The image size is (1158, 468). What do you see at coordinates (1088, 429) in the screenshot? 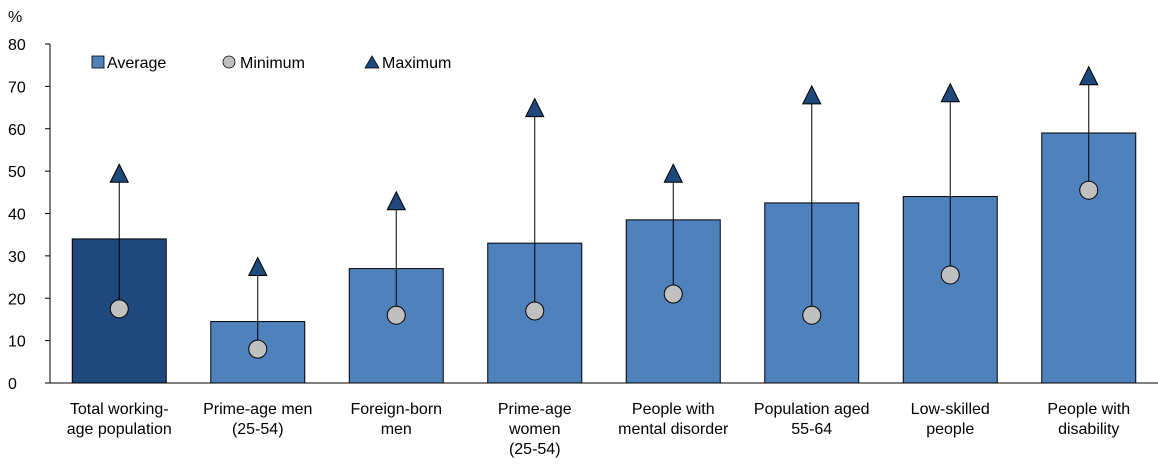
I see `x-category-label: disability` at bounding box center [1088, 429].